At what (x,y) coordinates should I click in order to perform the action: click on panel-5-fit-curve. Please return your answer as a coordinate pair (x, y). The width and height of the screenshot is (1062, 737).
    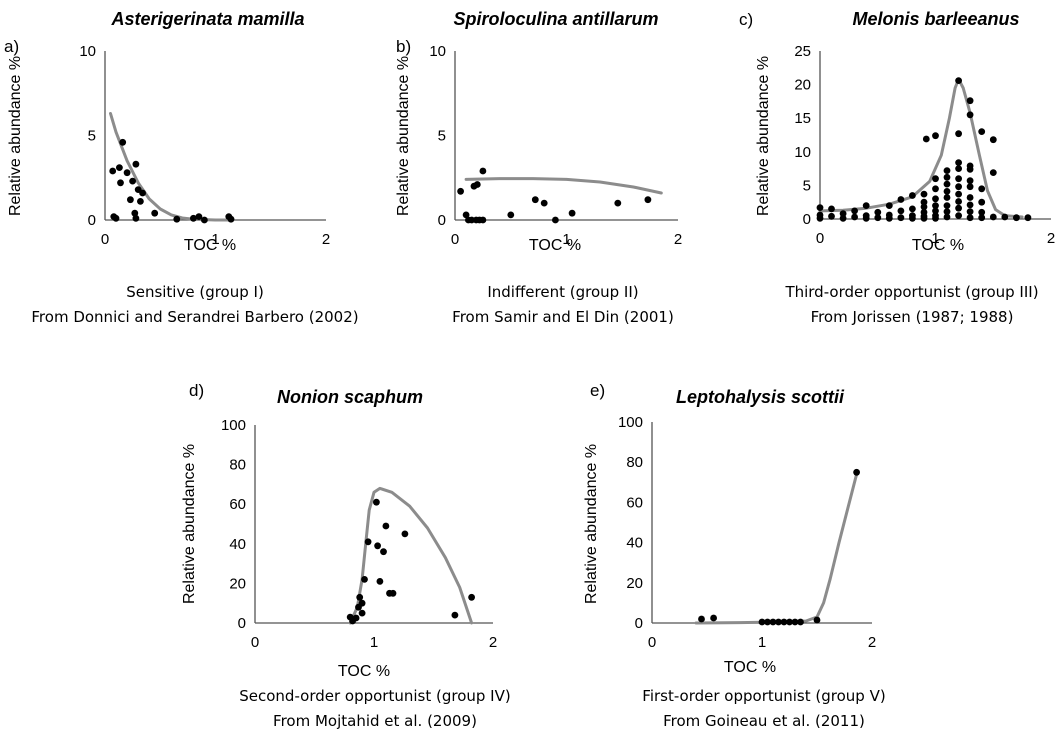
    Looking at the image, I should click on (776, 548).